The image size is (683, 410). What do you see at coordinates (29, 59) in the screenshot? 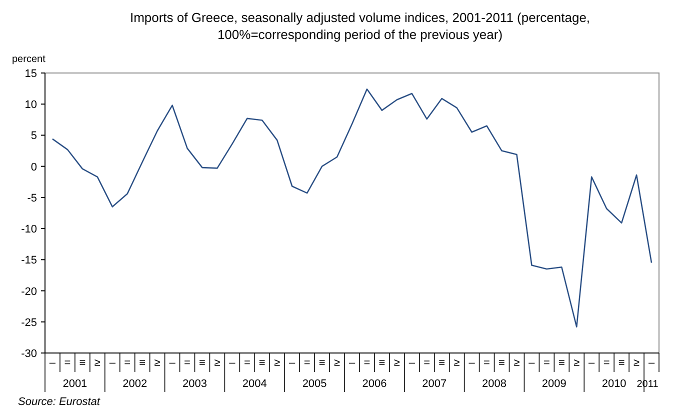
I see `y-axis-title: percent` at bounding box center [29, 59].